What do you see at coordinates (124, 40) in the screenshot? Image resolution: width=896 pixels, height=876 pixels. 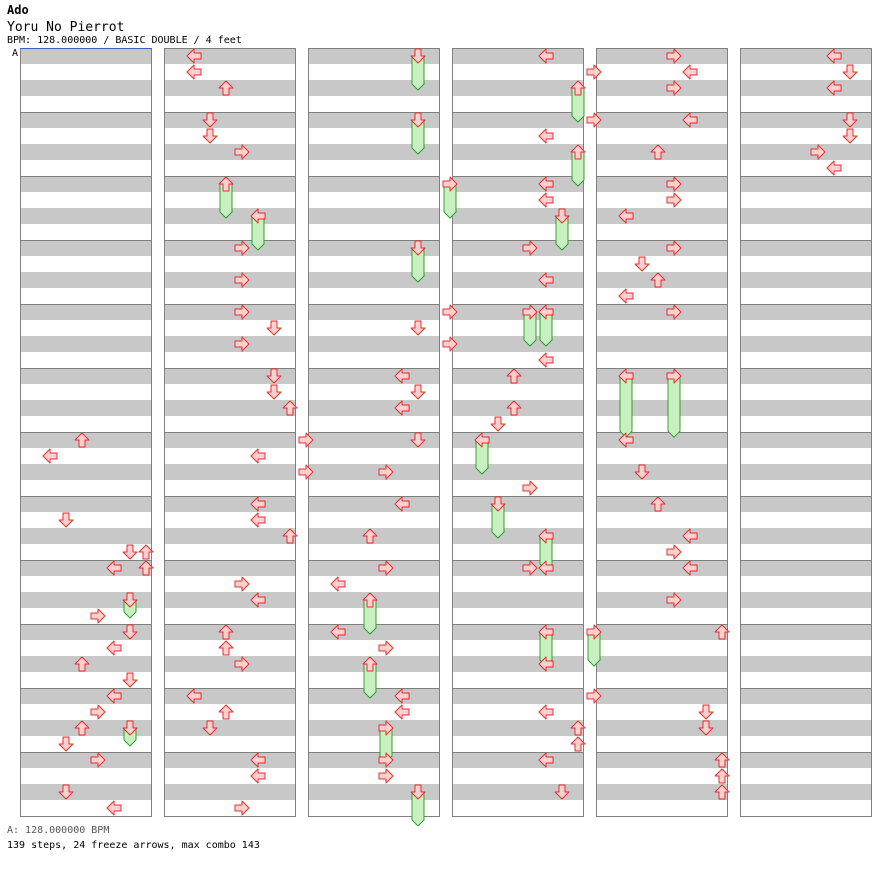 I see `chart-info: BPM: 128.000000 / BASIC DOUBLE / 4 feet` at bounding box center [124, 40].